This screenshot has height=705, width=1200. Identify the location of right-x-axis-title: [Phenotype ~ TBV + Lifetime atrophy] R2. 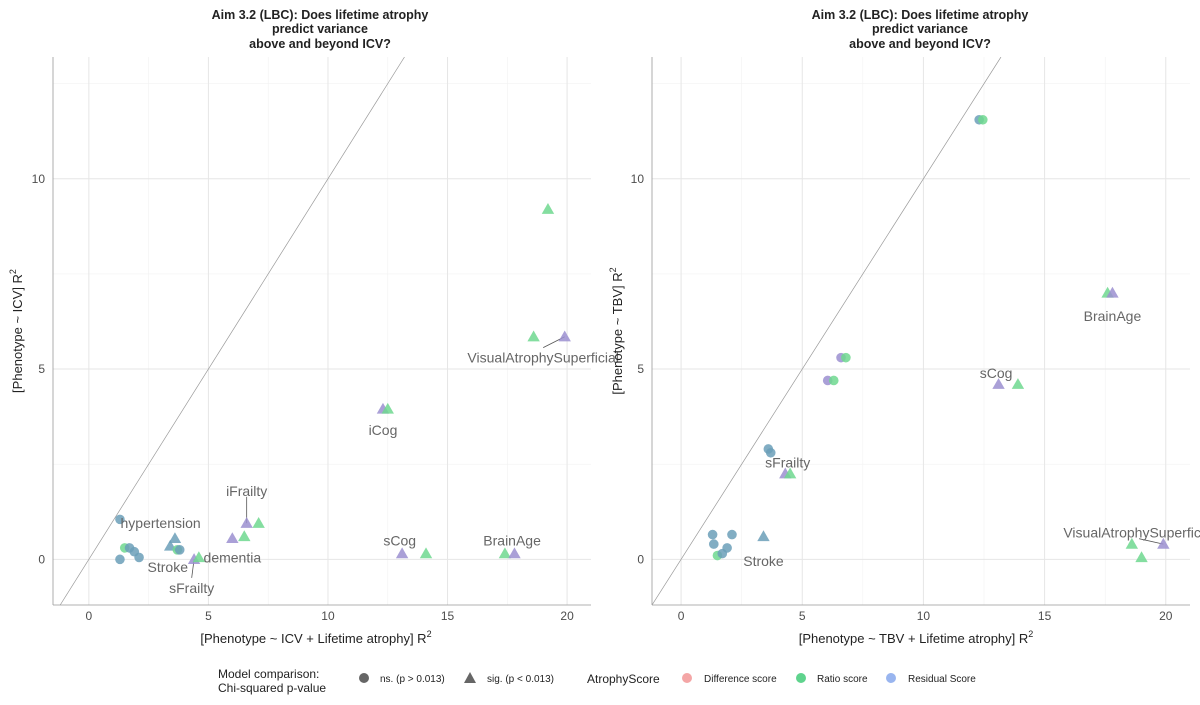
(916, 637).